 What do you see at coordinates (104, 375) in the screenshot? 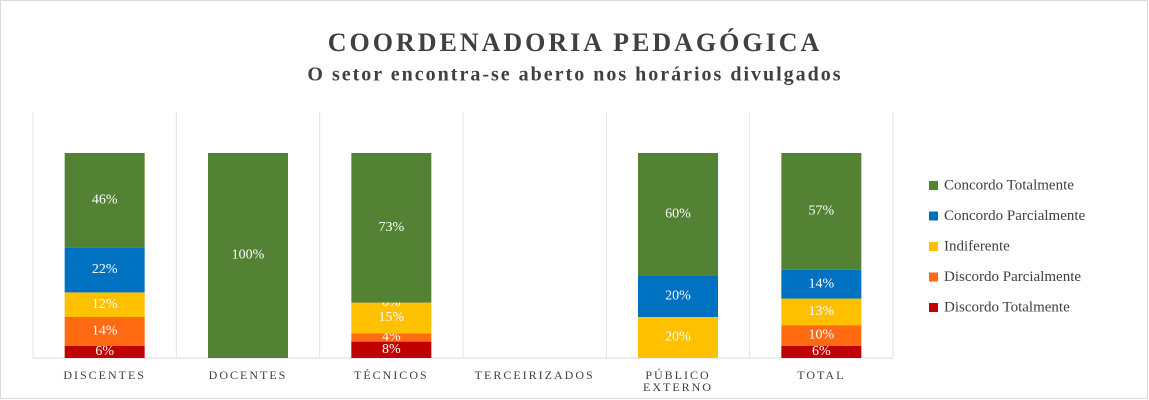
I see `x-tick-label: DISCENTES` at bounding box center [104, 375].